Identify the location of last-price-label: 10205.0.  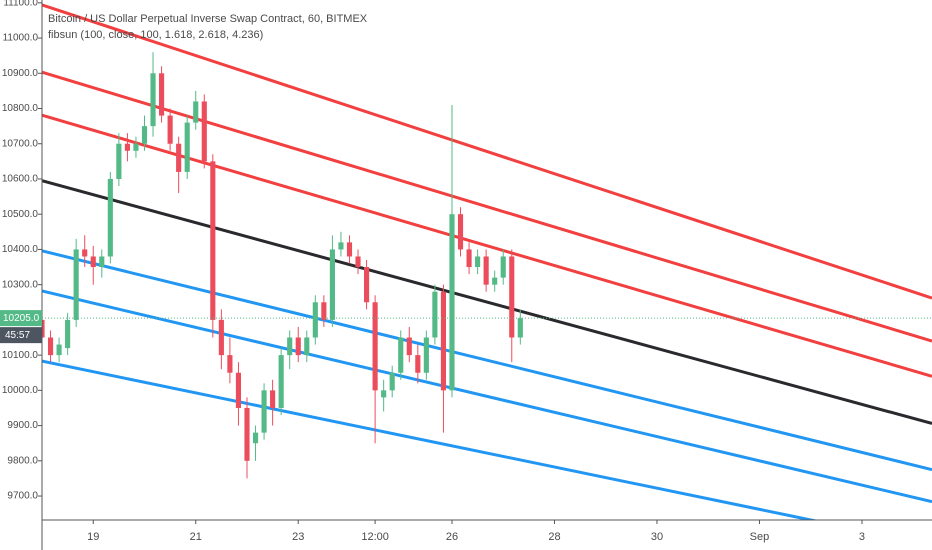
(21, 318).